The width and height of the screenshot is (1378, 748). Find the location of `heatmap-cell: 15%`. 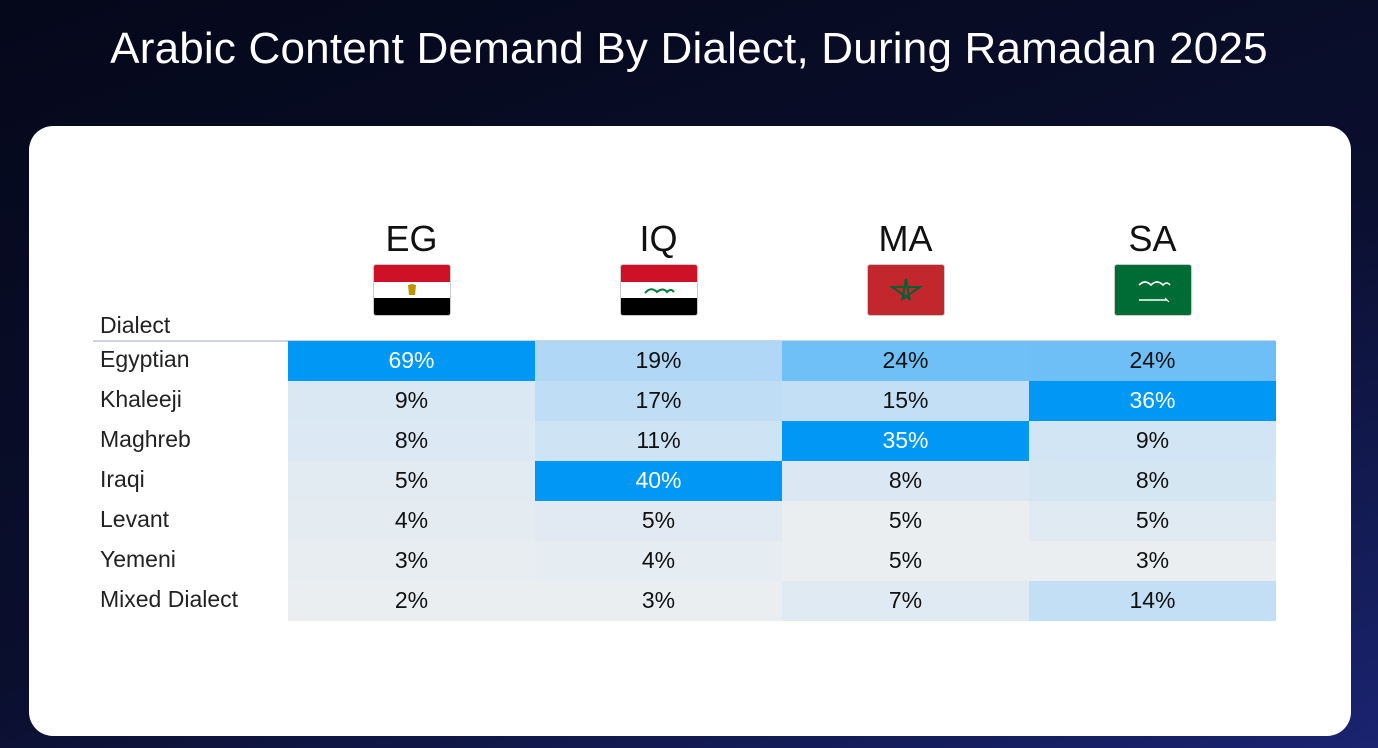

heatmap-cell: 15% is located at coordinates (905, 401).